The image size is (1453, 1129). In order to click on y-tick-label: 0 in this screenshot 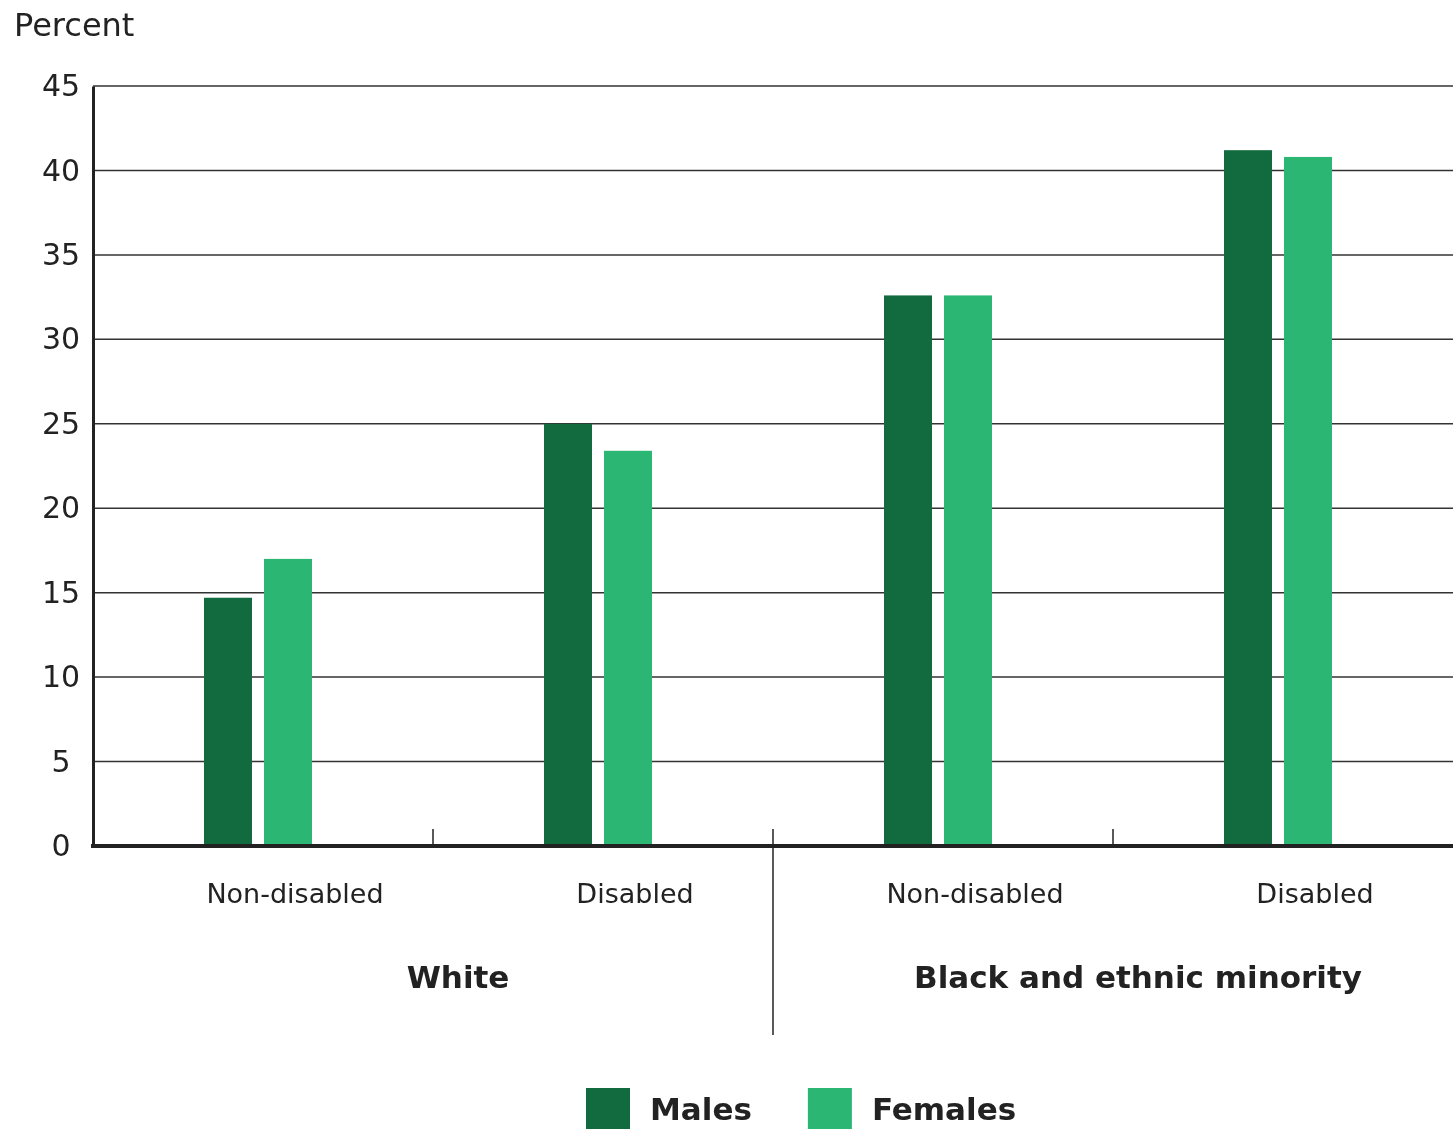, I will do `click(61, 846)`.